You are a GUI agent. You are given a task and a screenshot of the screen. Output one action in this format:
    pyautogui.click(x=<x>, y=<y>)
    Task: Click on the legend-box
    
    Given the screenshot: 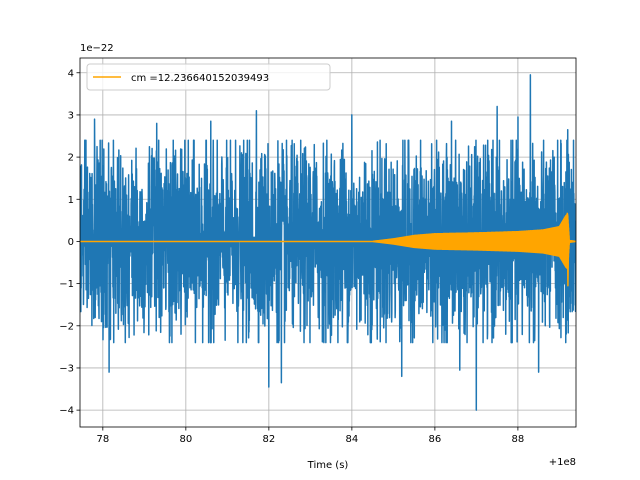 What is the action you would take?
    pyautogui.click(x=208, y=77)
    